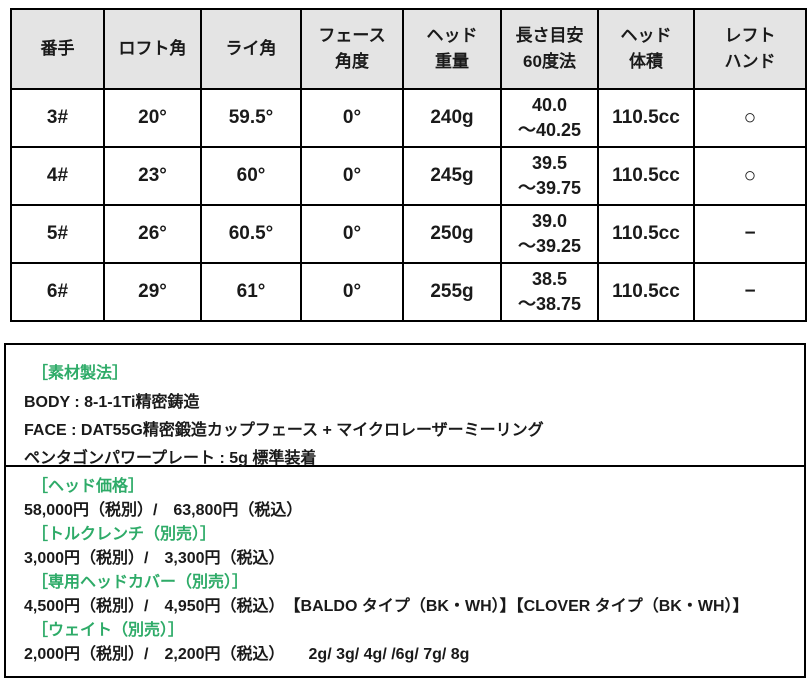  I want to click on cell-club-number: 3#, so click(57, 118).